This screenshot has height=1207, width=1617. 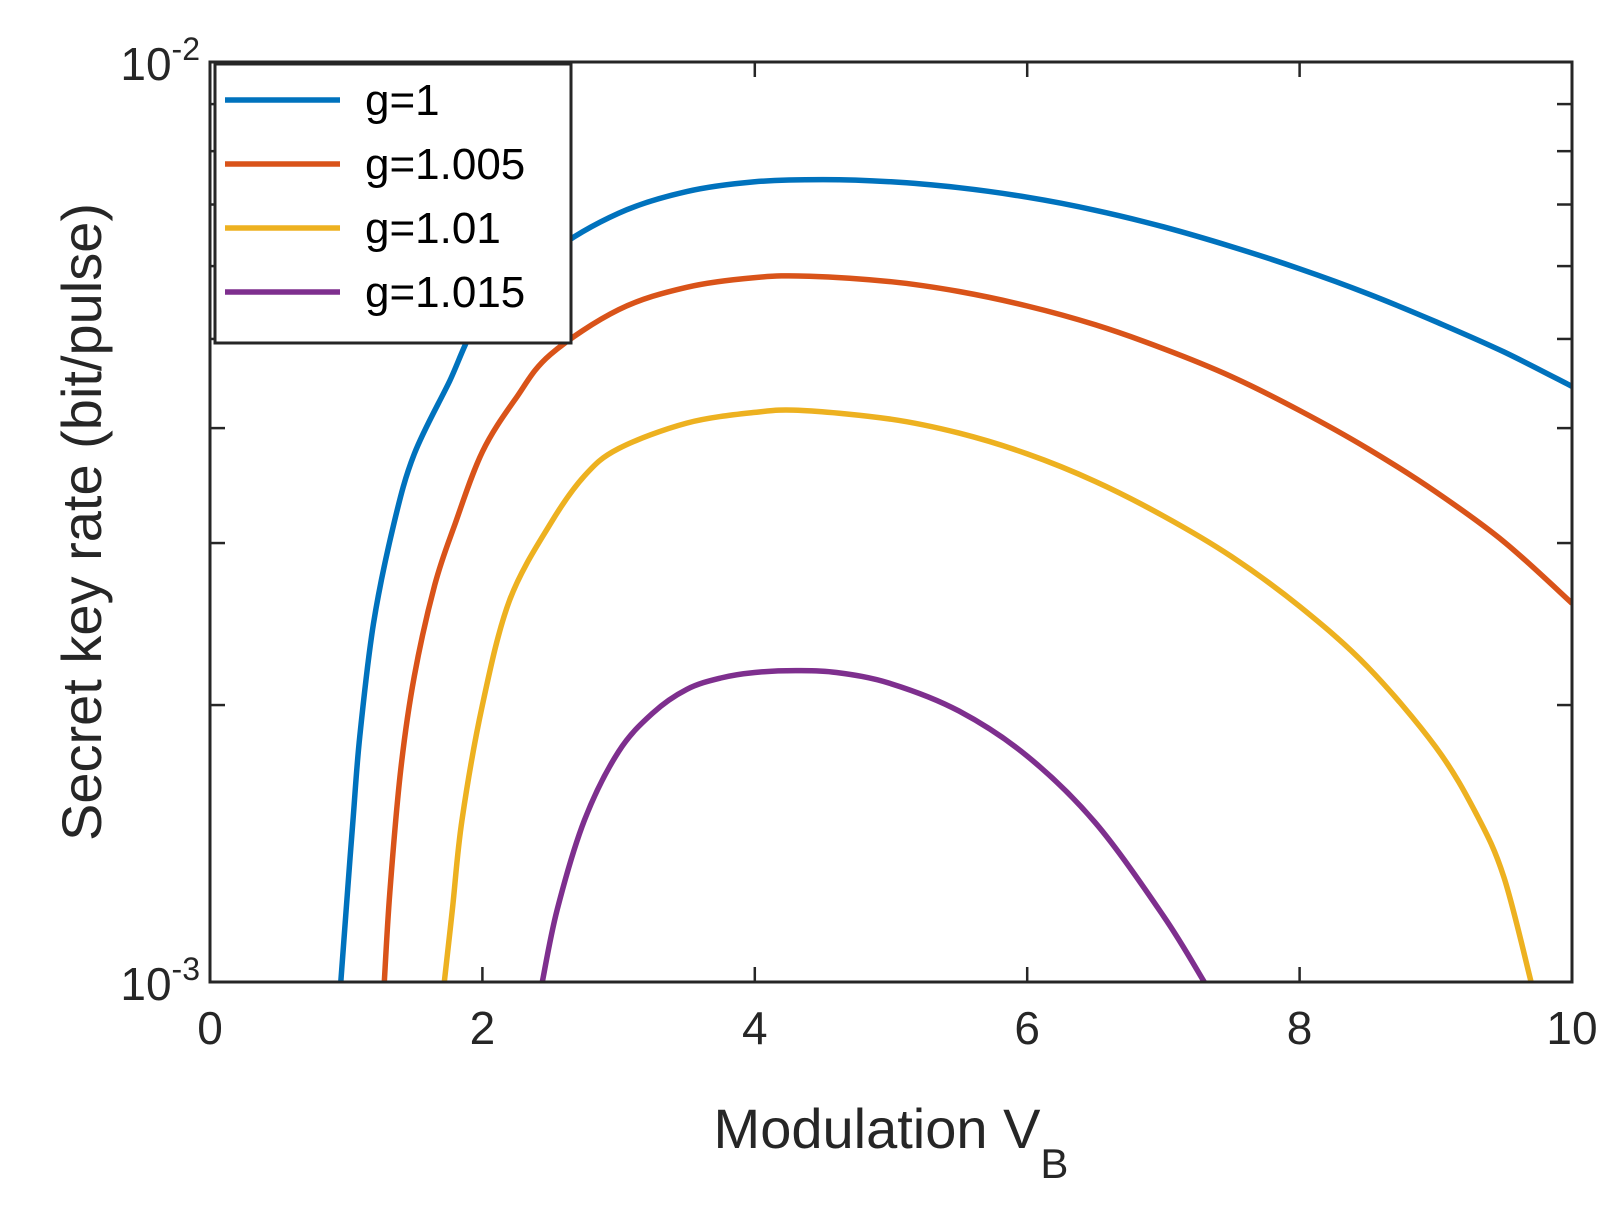 What do you see at coordinates (1571, 1028) in the screenshot?
I see `x-tick-label: 10` at bounding box center [1571, 1028].